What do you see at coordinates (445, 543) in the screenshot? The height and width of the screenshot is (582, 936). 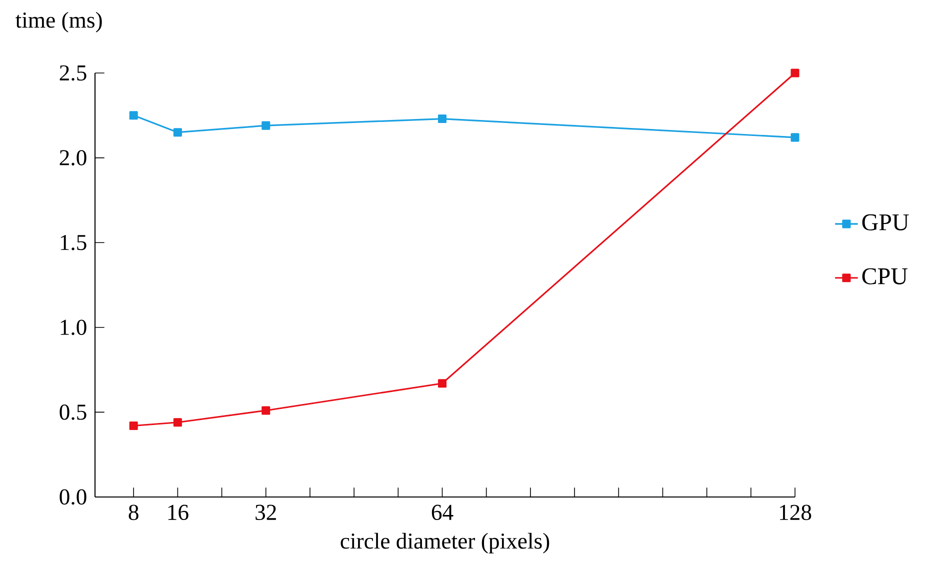 I see `x-axis-title: circle diameter (pixels)` at bounding box center [445, 543].